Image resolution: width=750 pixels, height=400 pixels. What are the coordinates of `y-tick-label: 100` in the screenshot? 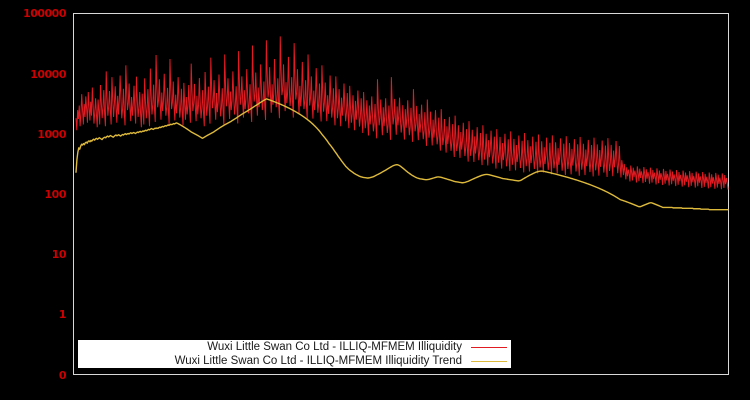 It's located at (55, 194).